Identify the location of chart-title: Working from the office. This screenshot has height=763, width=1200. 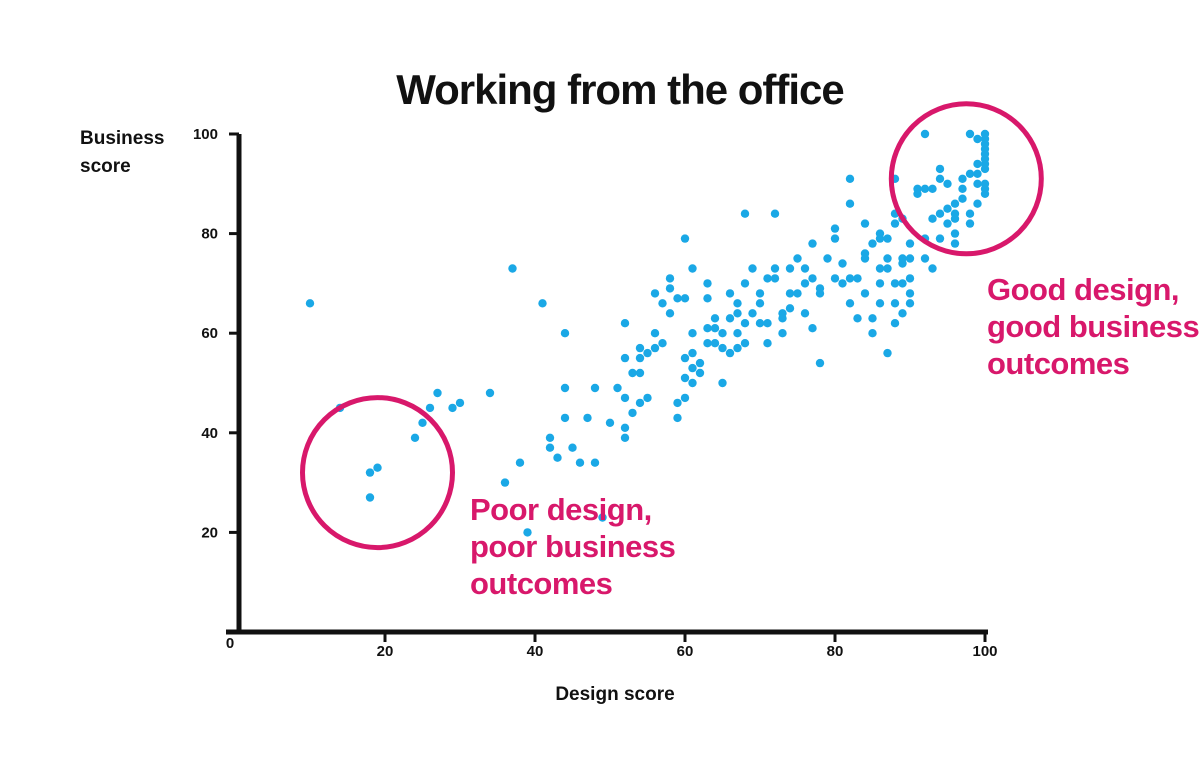
(620, 89).